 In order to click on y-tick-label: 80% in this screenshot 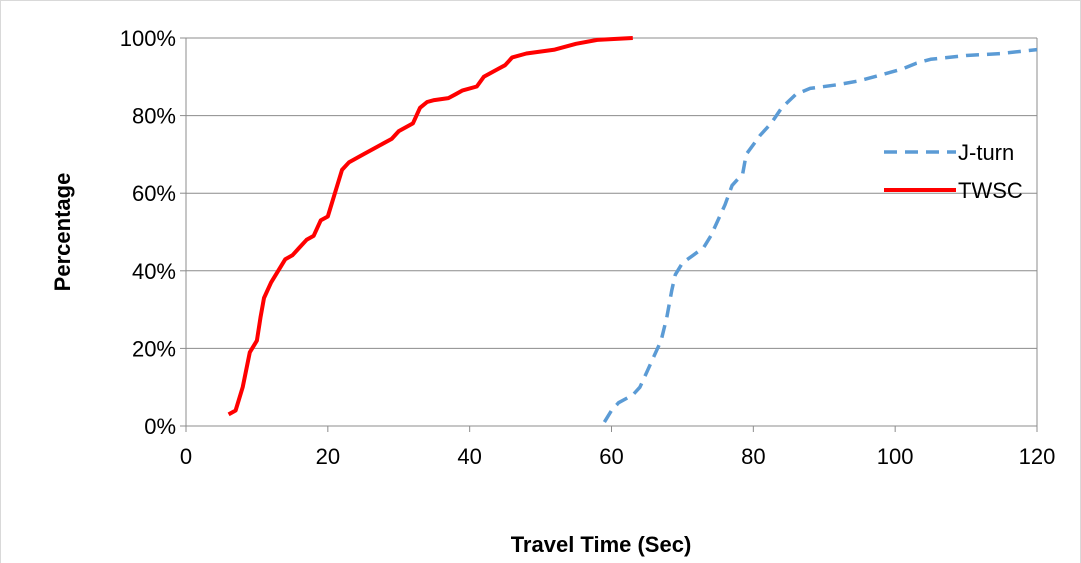, I will do `click(154, 116)`.